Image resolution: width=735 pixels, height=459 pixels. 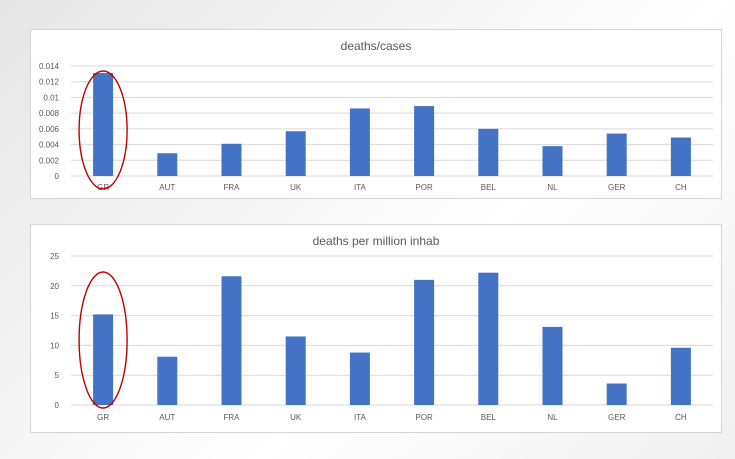 What do you see at coordinates (57, 375) in the screenshot?
I see `y-tick-label: 5` at bounding box center [57, 375].